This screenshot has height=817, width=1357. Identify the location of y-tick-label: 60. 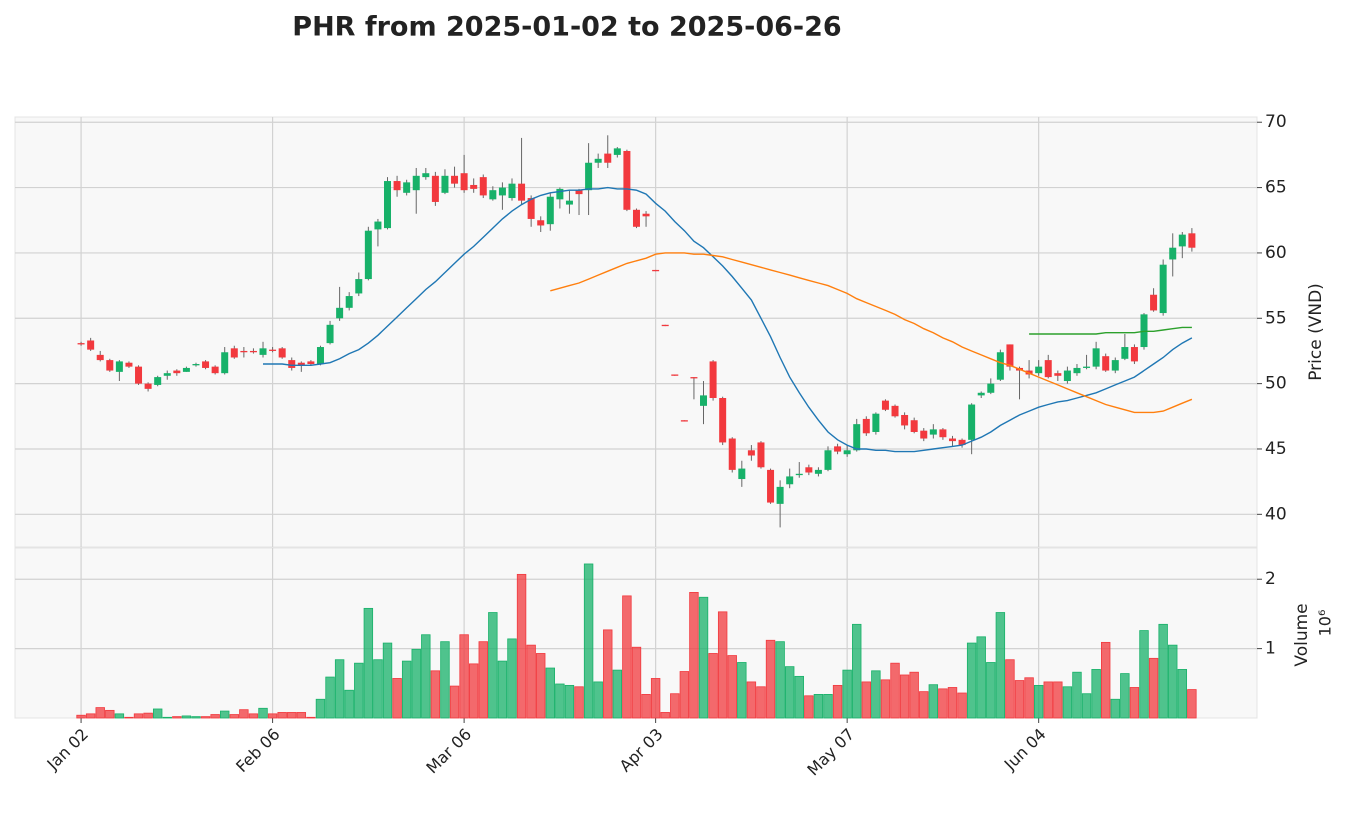
(1276, 253).